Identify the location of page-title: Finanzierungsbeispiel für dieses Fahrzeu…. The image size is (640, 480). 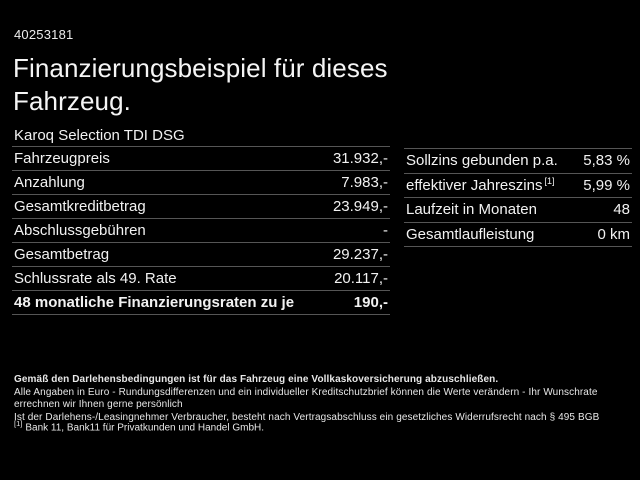
(200, 84).